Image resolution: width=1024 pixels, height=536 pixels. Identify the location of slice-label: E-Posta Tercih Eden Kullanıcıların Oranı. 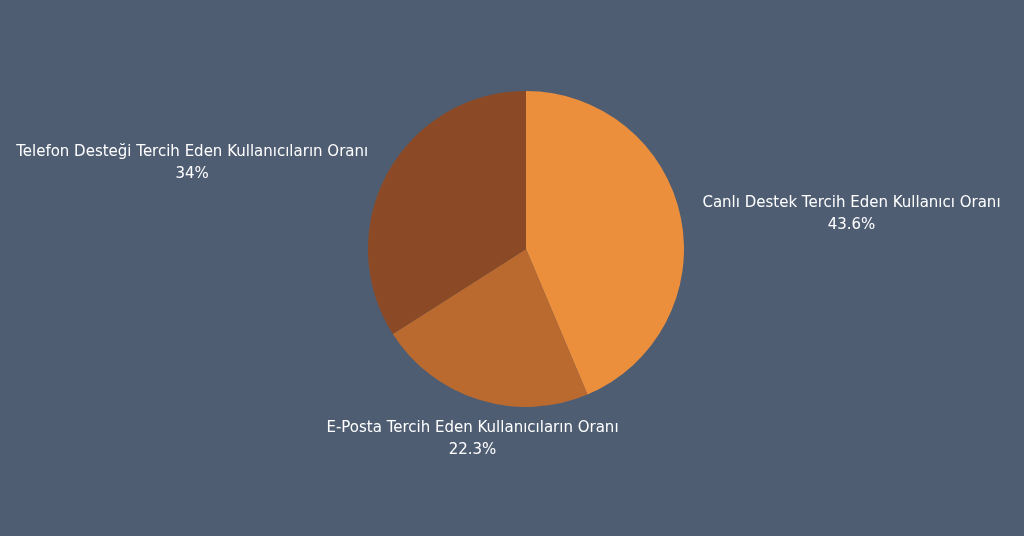
(472, 427).